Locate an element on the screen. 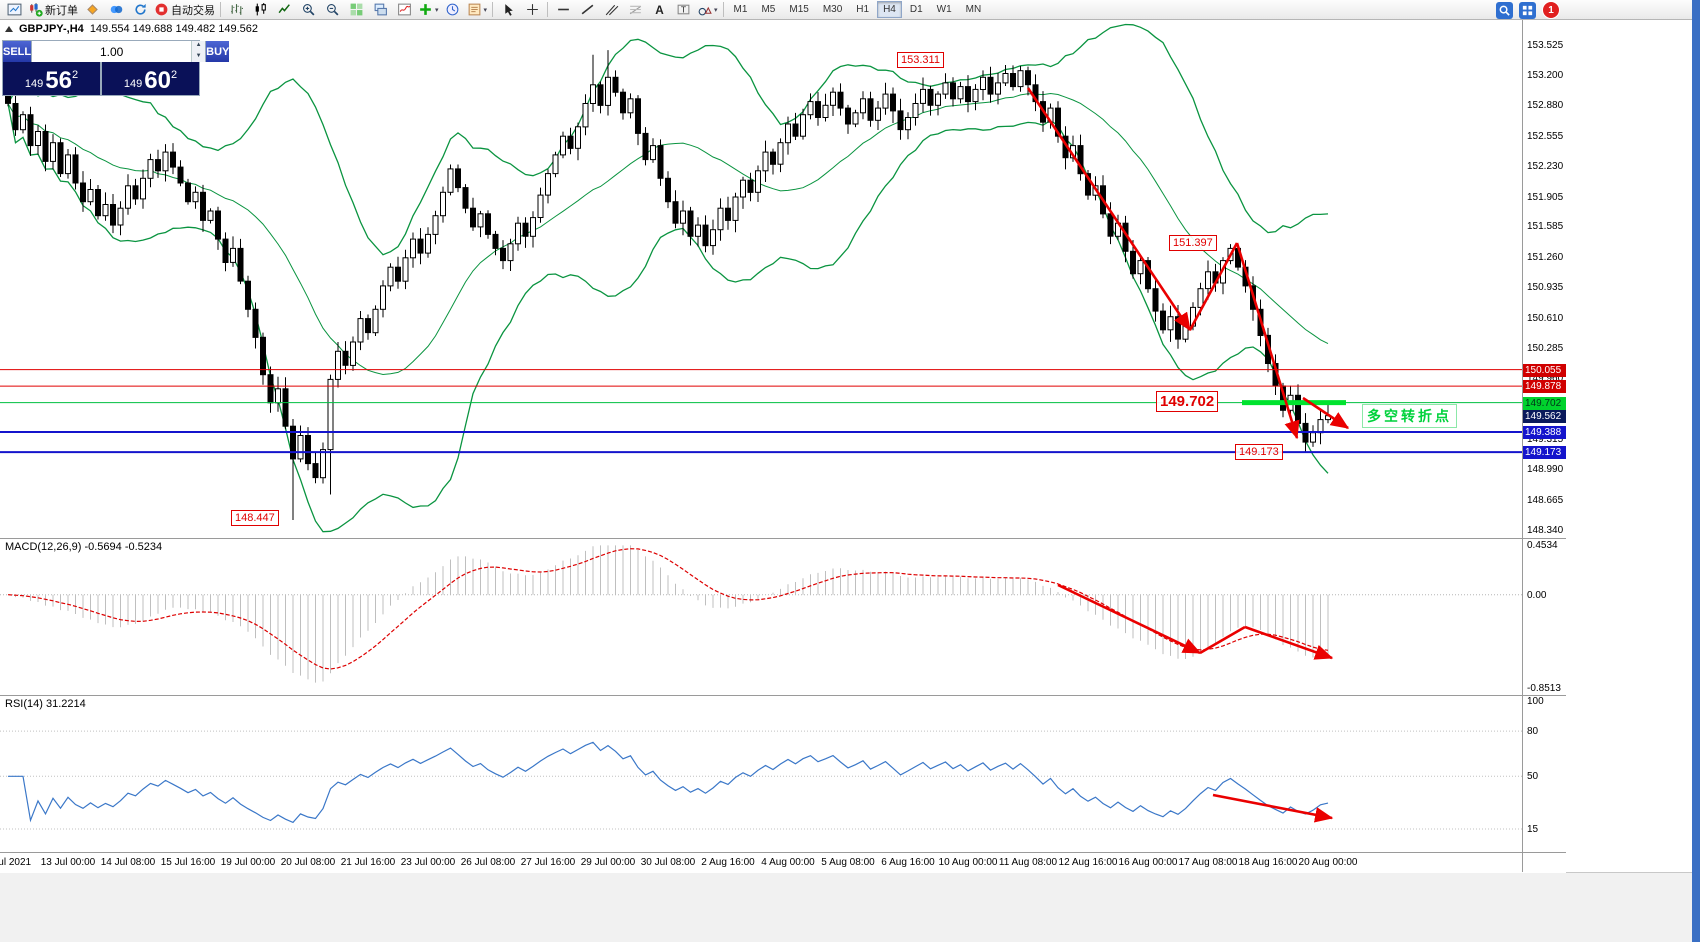 The image size is (1700, 942). dropdown-caret-icon: ▾ is located at coordinates (716, 10).